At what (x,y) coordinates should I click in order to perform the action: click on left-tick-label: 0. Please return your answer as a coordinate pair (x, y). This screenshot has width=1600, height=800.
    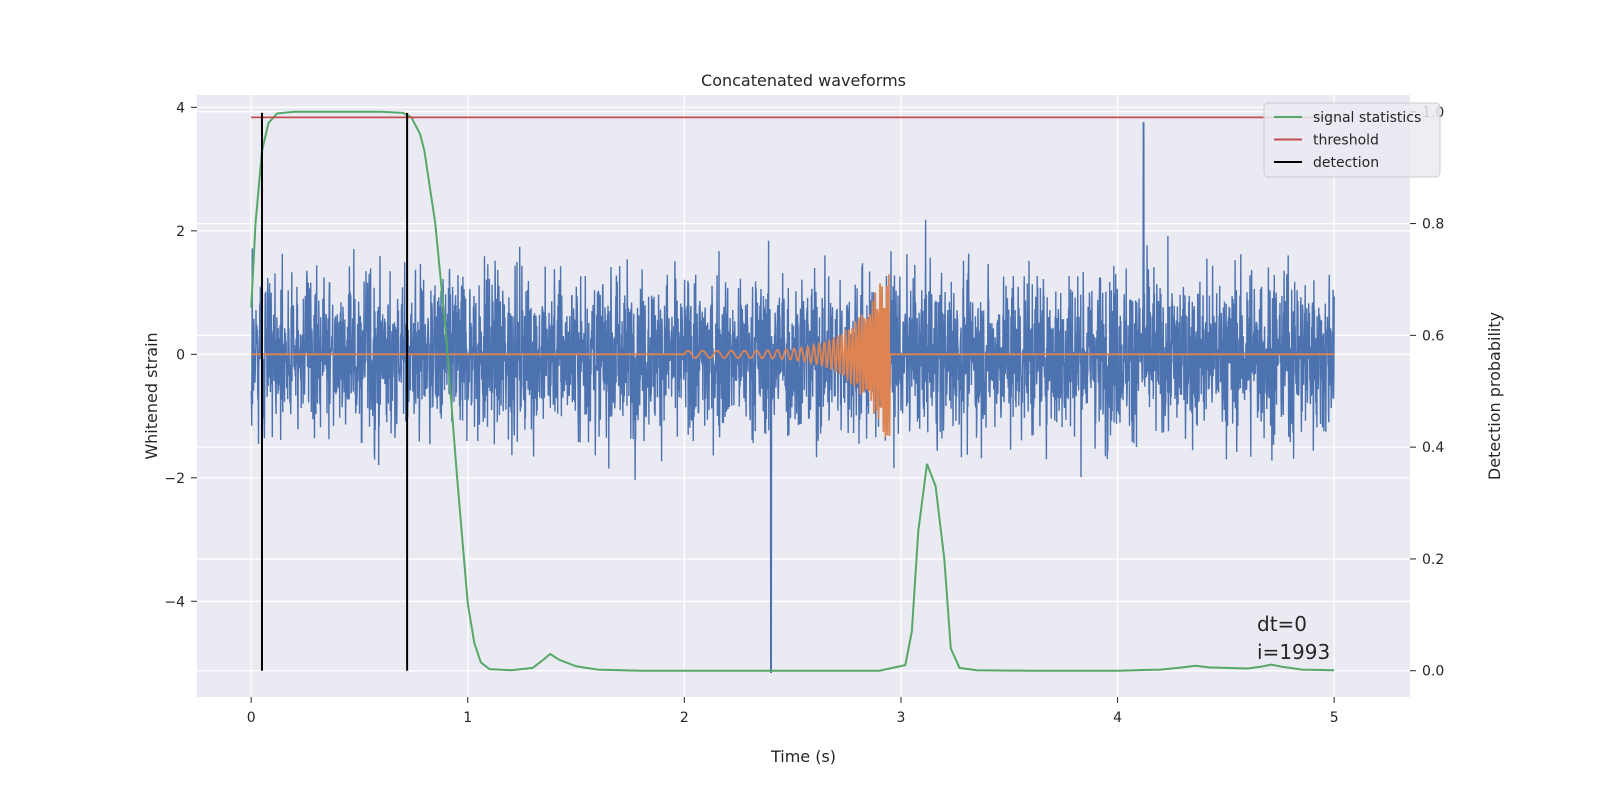
    Looking at the image, I should click on (180, 355).